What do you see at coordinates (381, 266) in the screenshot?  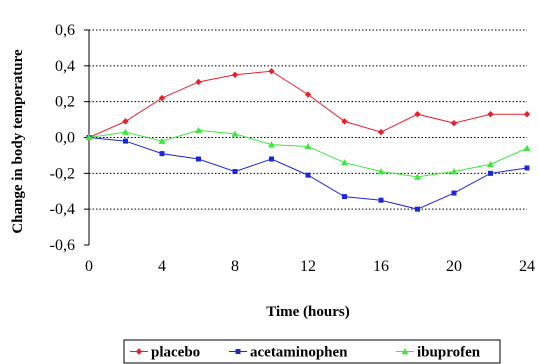 I see `x-tick-label: 16` at bounding box center [381, 266].